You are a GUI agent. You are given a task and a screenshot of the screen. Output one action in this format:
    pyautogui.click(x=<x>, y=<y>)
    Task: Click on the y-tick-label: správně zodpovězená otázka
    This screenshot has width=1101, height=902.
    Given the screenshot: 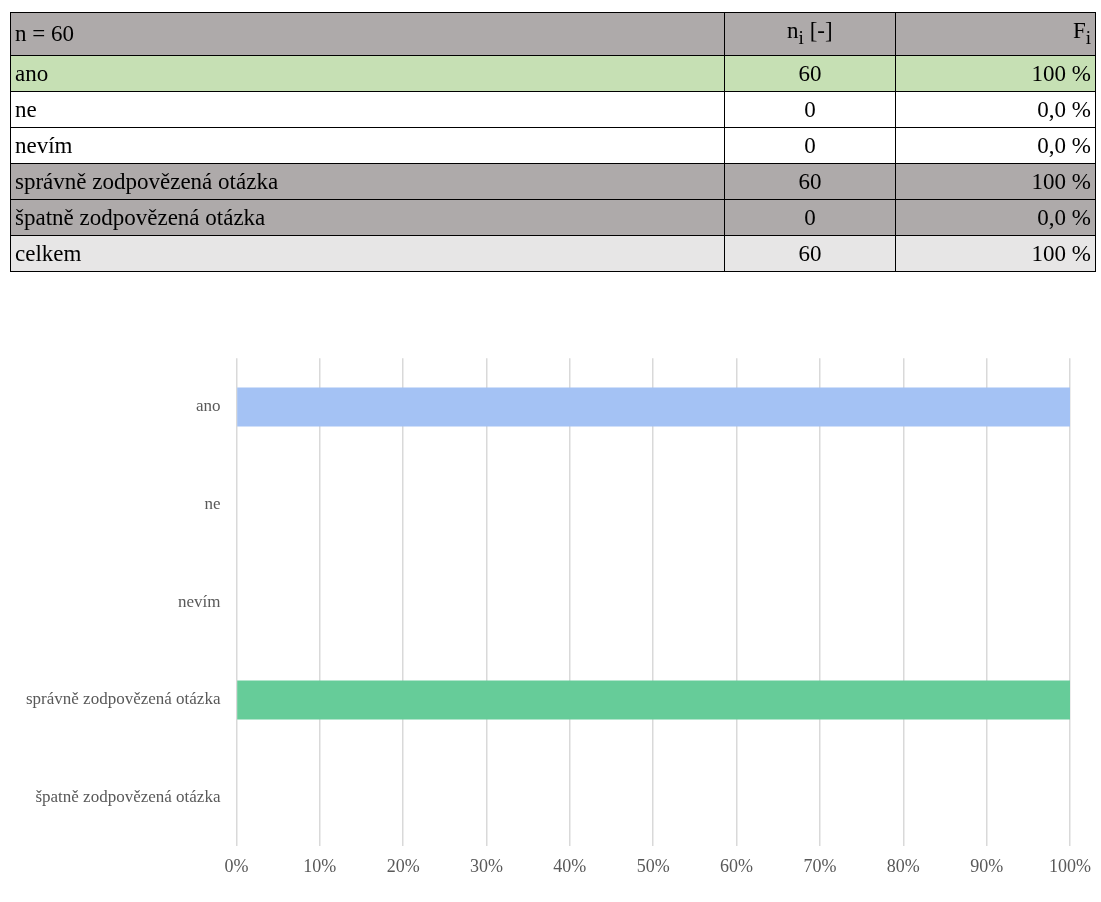 What is the action you would take?
    pyautogui.click(x=123, y=699)
    